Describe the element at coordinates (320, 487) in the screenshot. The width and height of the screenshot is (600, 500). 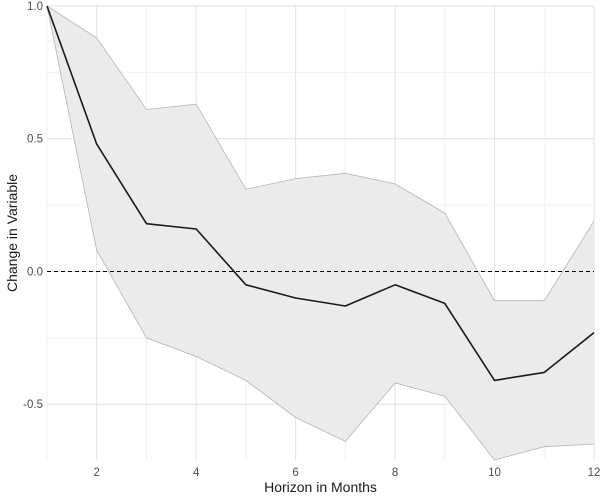
I see `x-axis-label: Horizon in Months` at that location.